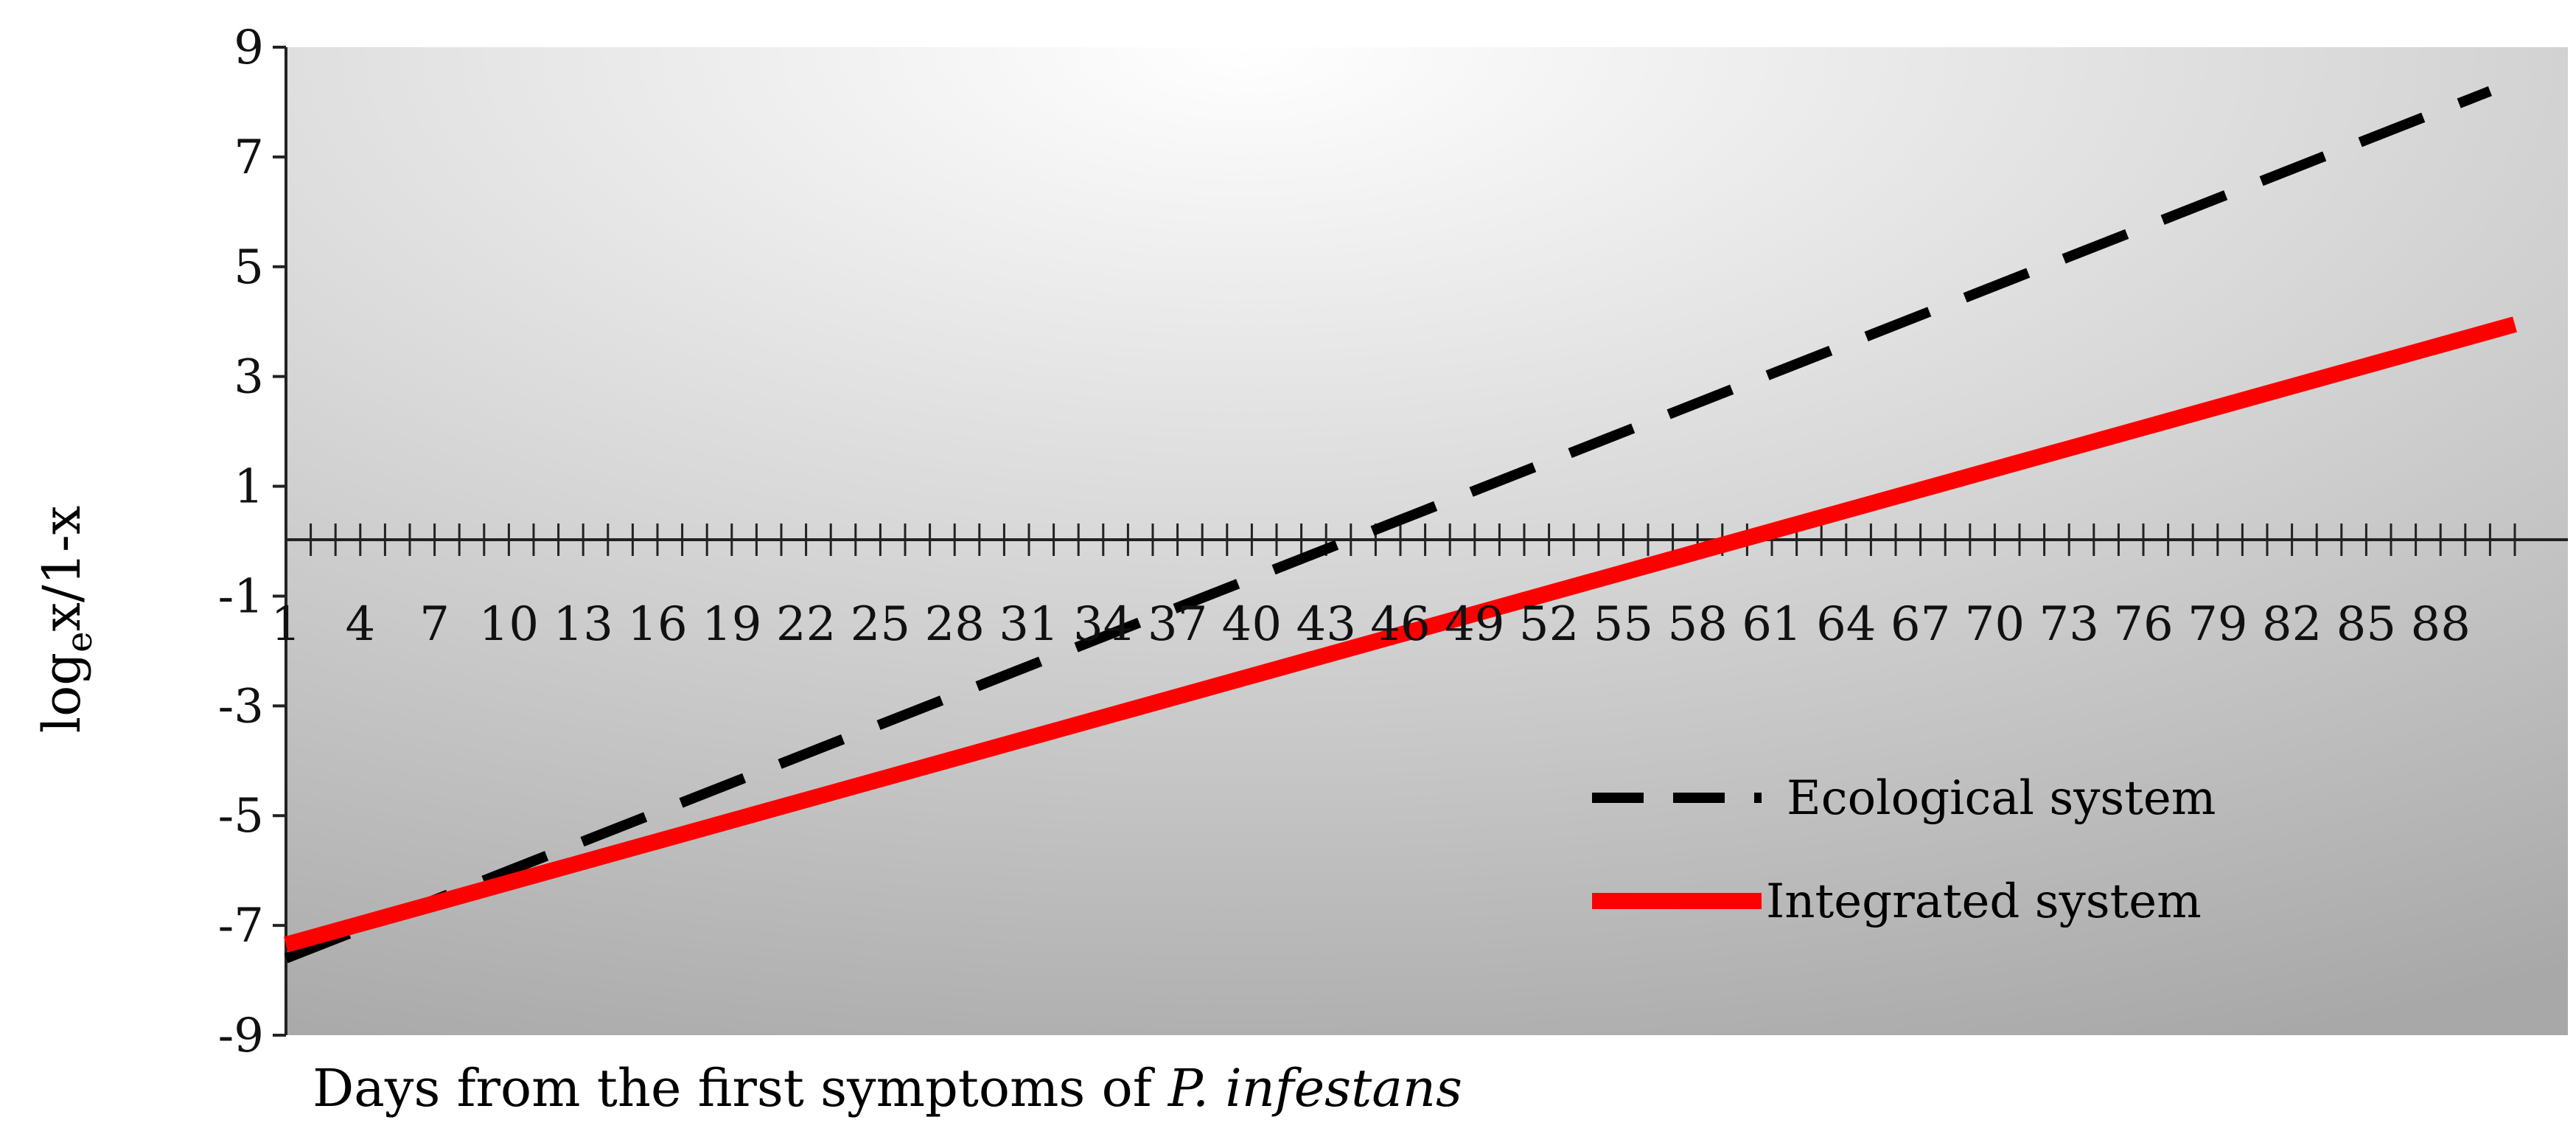 Image resolution: width=2576 pixels, height=1148 pixels. I want to click on y-axis-title: logex/1-x, so click(66, 619).